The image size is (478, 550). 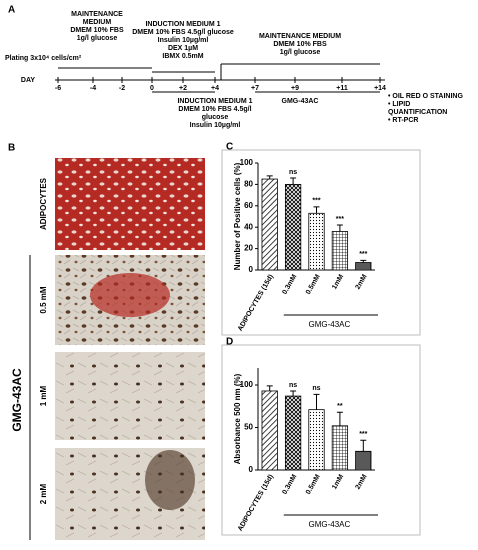 I want to click on day-tick-label: -2, so click(x=122, y=88).